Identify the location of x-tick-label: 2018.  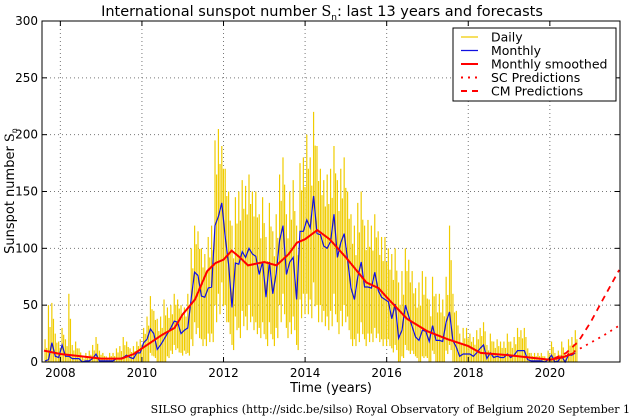
(468, 373).